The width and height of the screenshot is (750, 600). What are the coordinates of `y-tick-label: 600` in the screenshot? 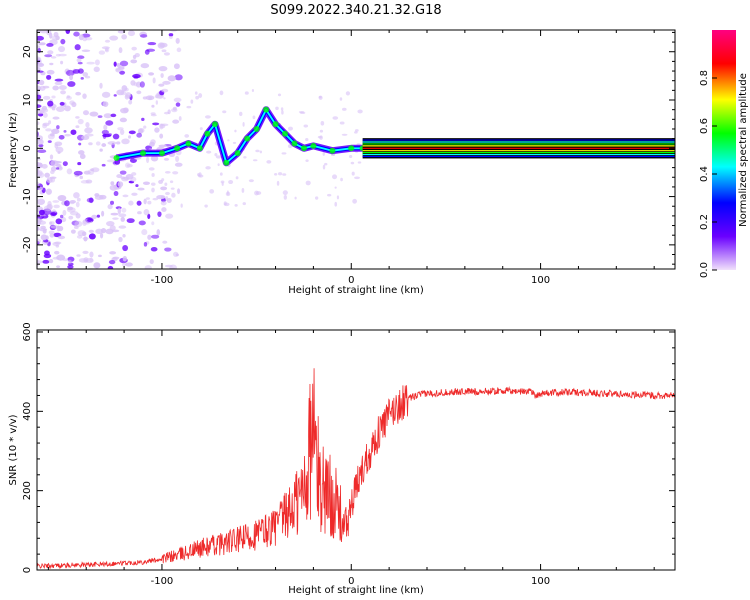 It's located at (27, 331).